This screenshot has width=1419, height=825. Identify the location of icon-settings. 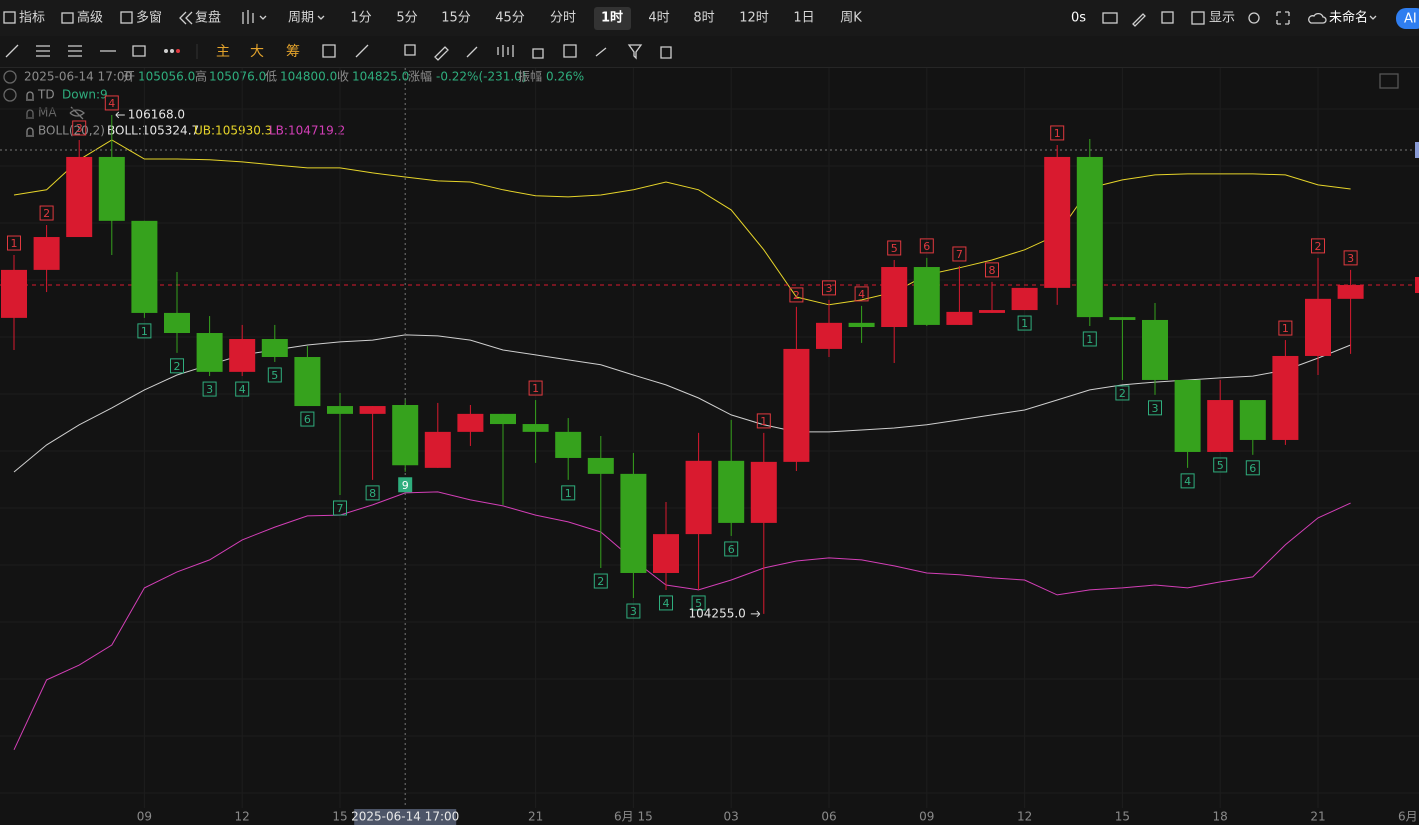
(1254, 18).